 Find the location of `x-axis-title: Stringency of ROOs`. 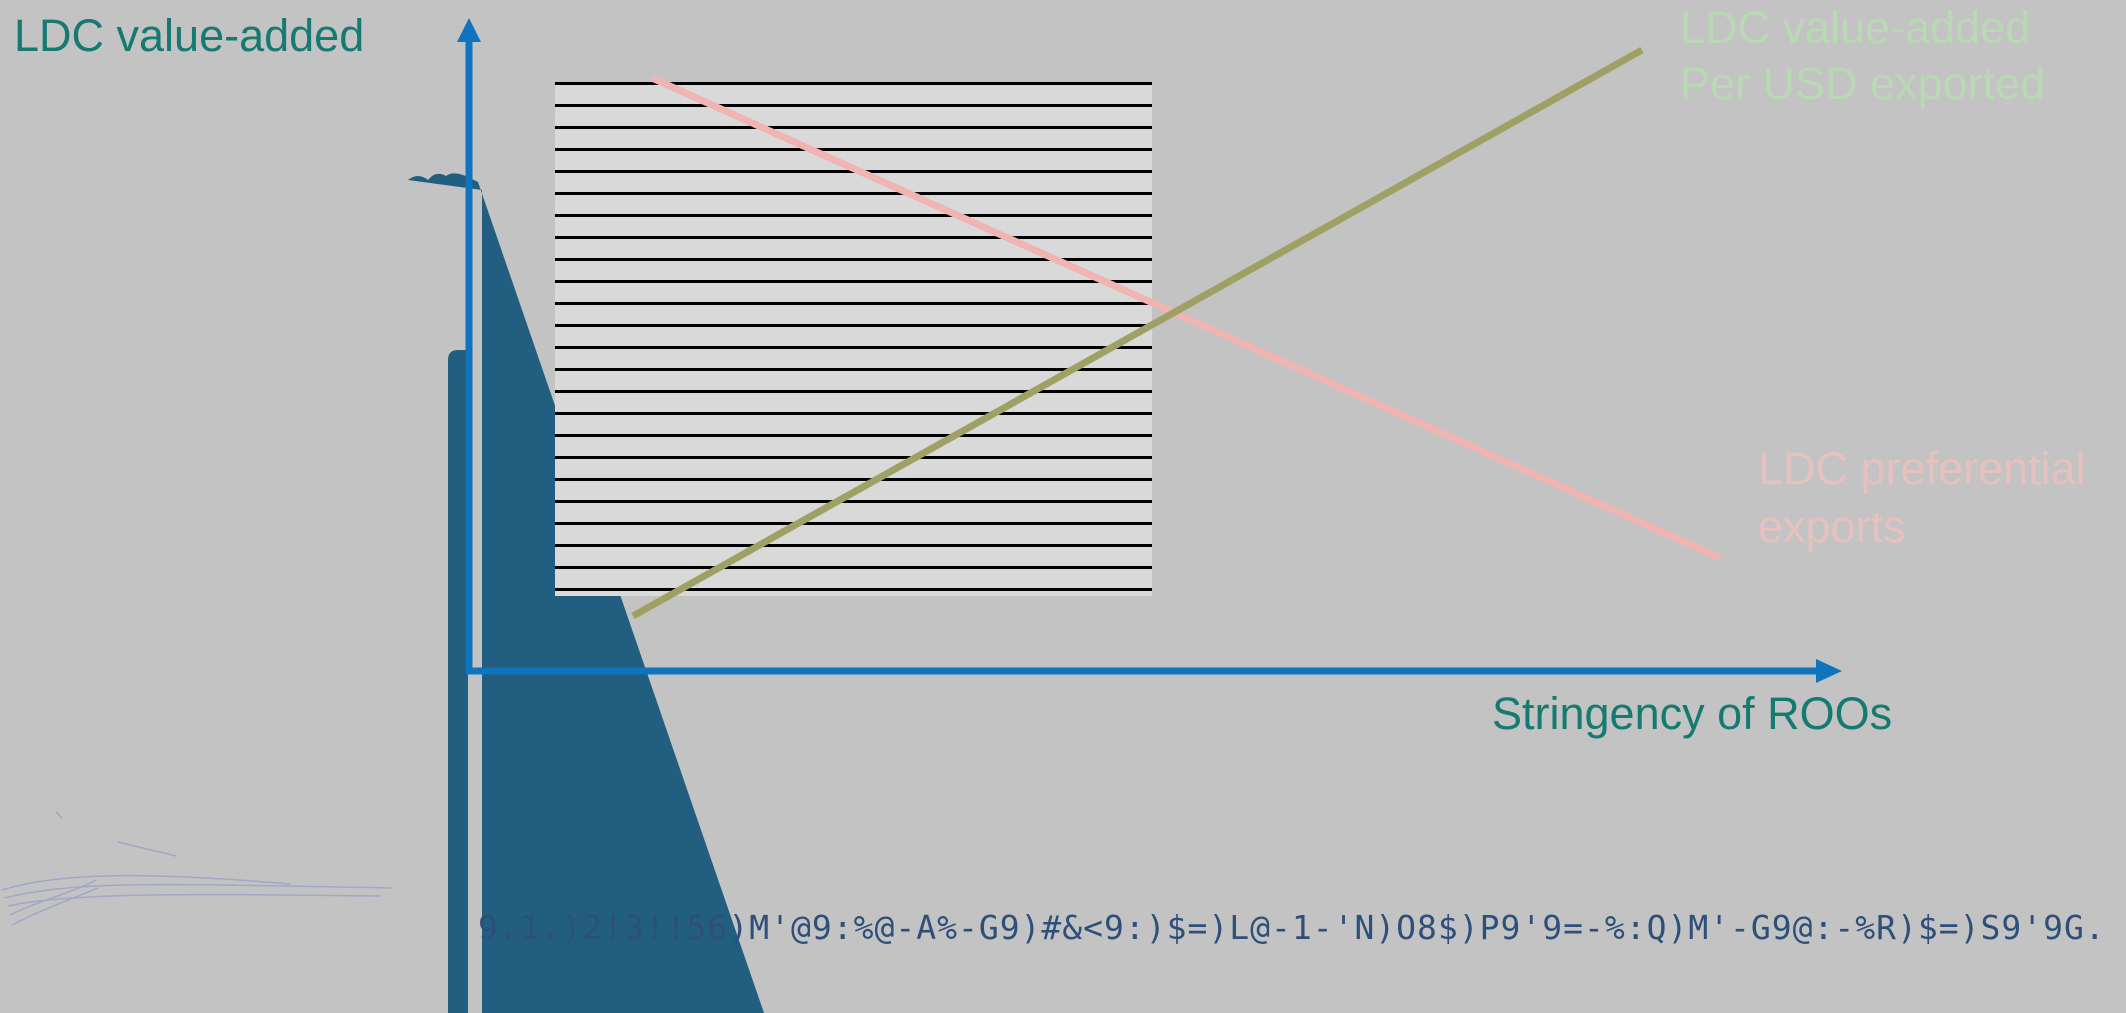

x-axis-title: Stringency of ROOs is located at coordinates (1692, 713).